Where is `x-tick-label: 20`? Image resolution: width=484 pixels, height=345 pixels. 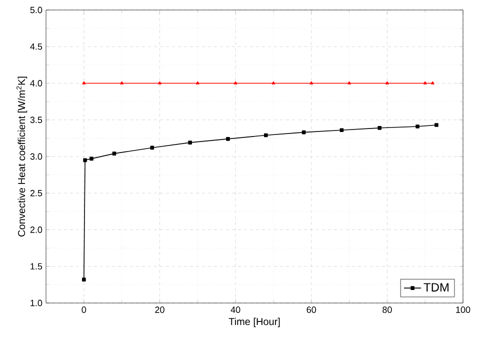 x-tick-label: 20 is located at coordinates (159, 309).